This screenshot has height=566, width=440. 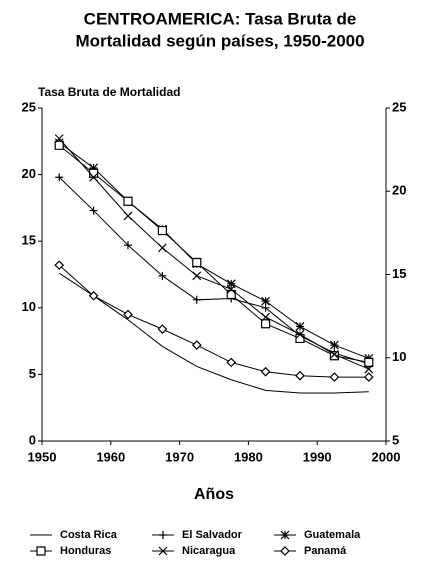 What do you see at coordinates (29, 173) in the screenshot?
I see `y-tick-label: 20` at bounding box center [29, 173].